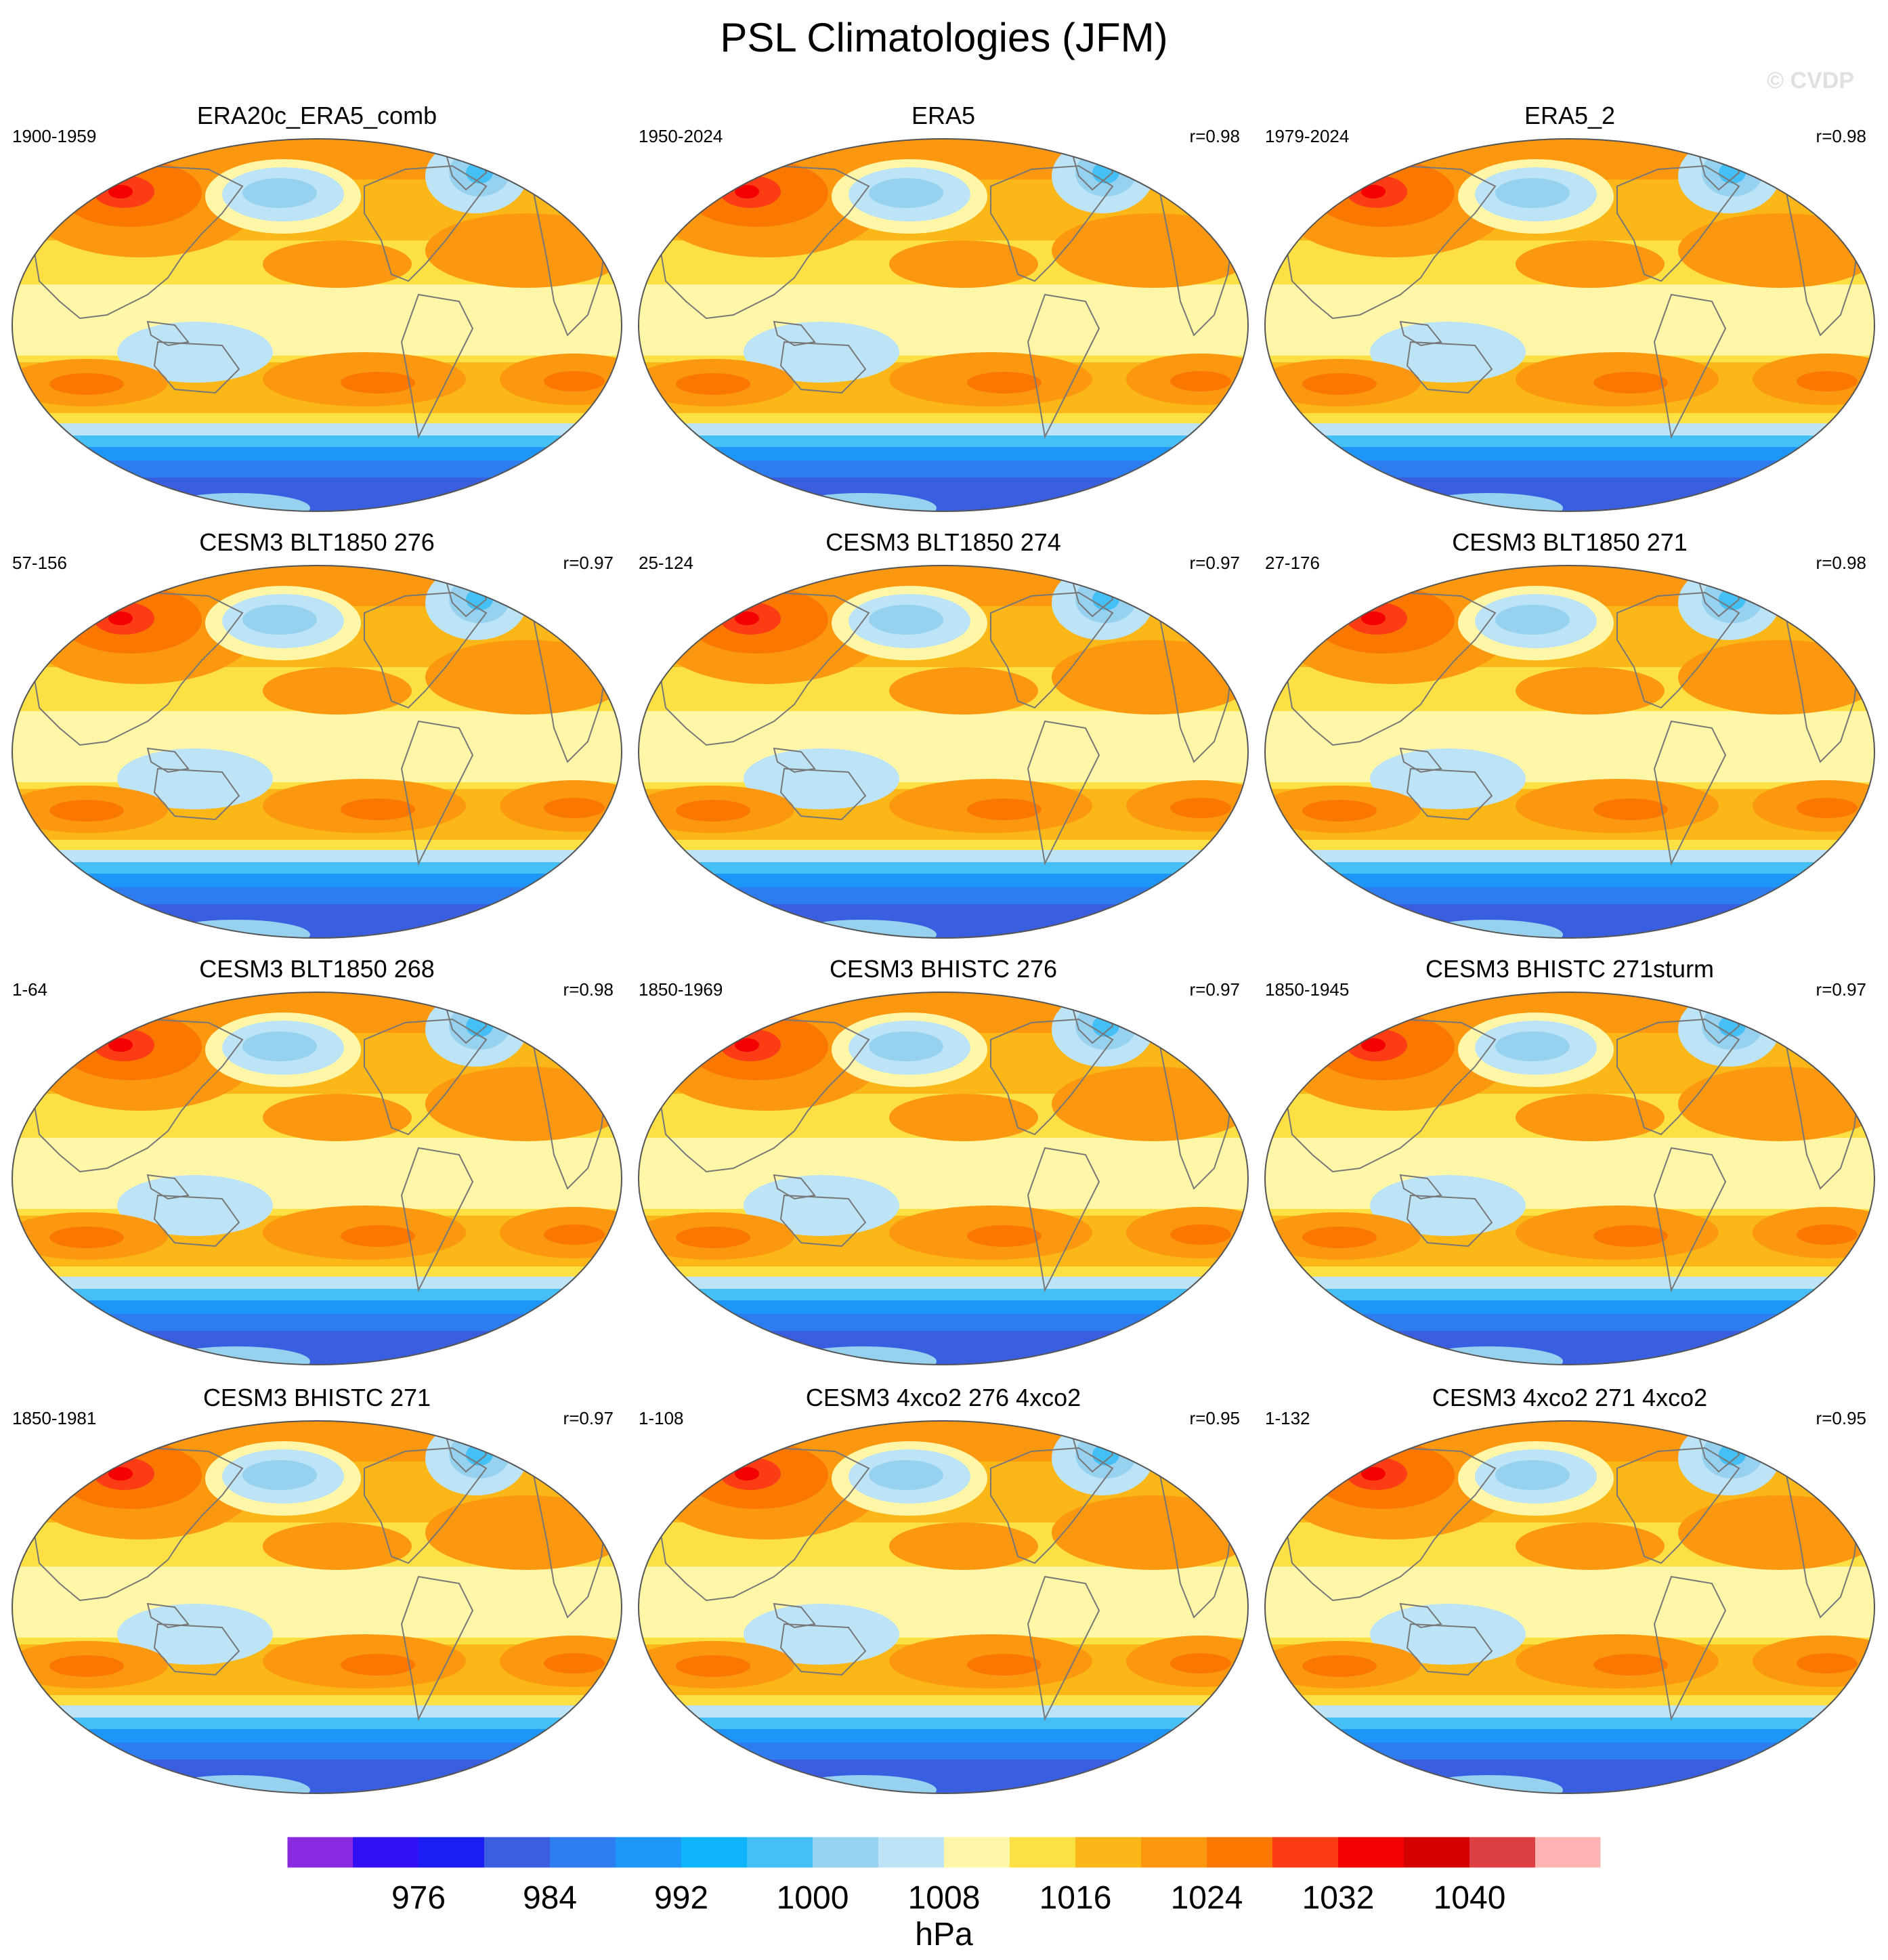 This screenshot has height=1960, width=1888. I want to click on panel-years: 27-176, so click(1292, 563).